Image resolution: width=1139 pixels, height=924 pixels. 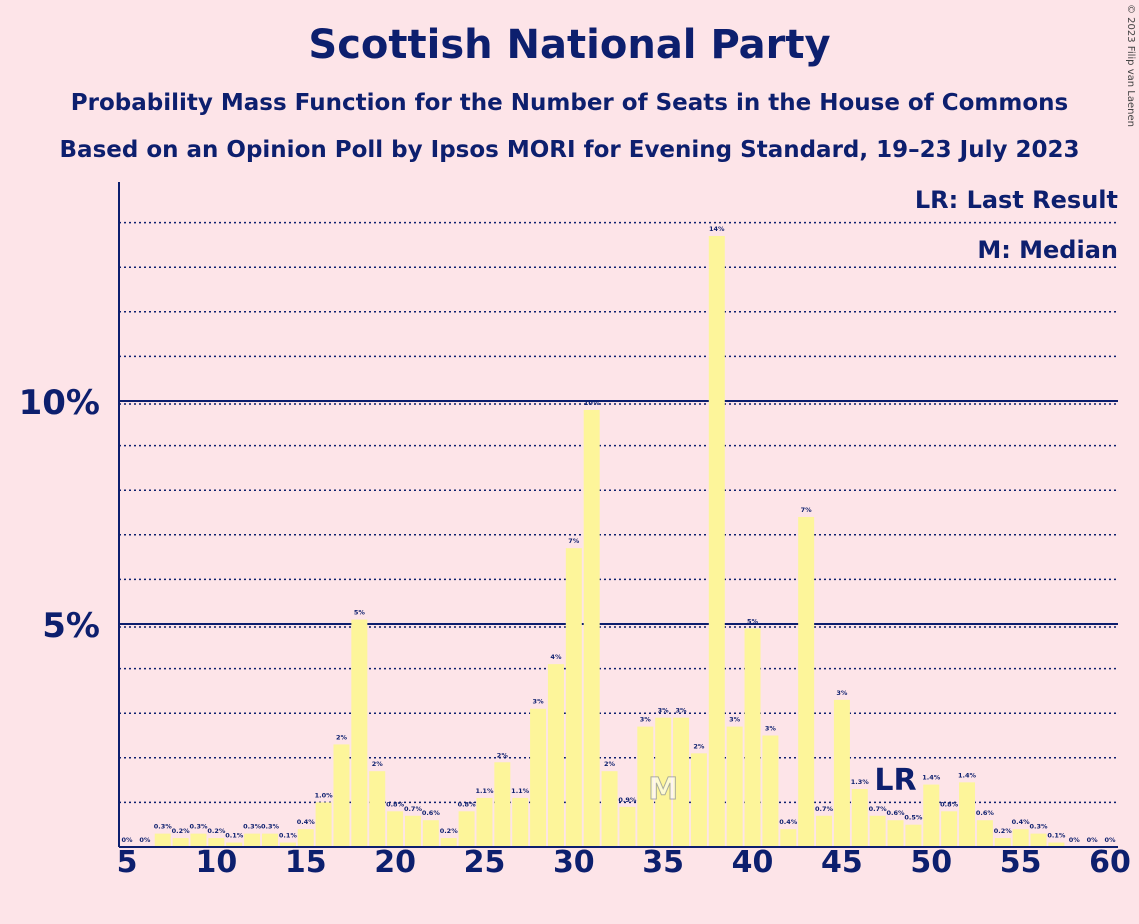 What do you see at coordinates (1047, 250) in the screenshot?
I see `legend-median: M: Median` at bounding box center [1047, 250].